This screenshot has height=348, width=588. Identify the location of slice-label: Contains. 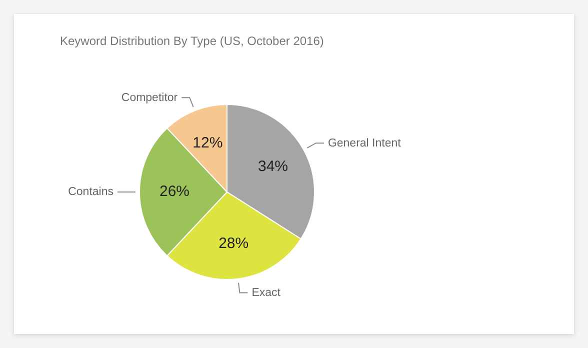
(91, 192).